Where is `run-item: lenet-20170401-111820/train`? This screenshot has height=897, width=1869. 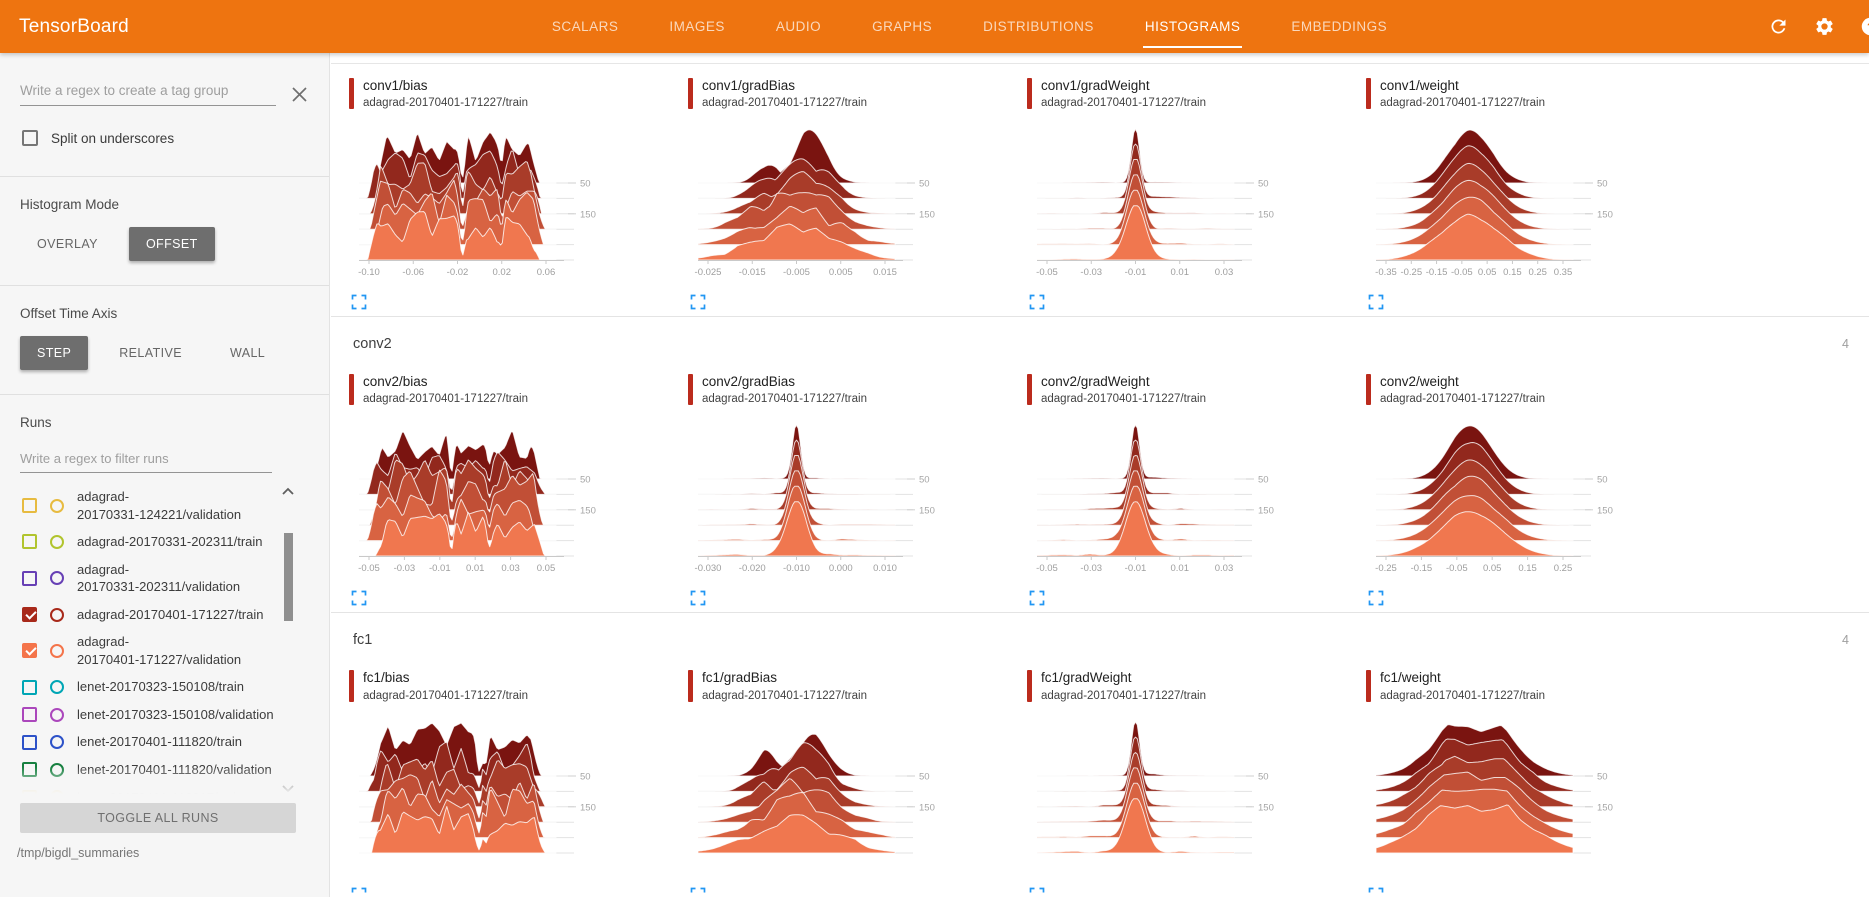 run-item: lenet-20170401-111820/train is located at coordinates (175, 742).